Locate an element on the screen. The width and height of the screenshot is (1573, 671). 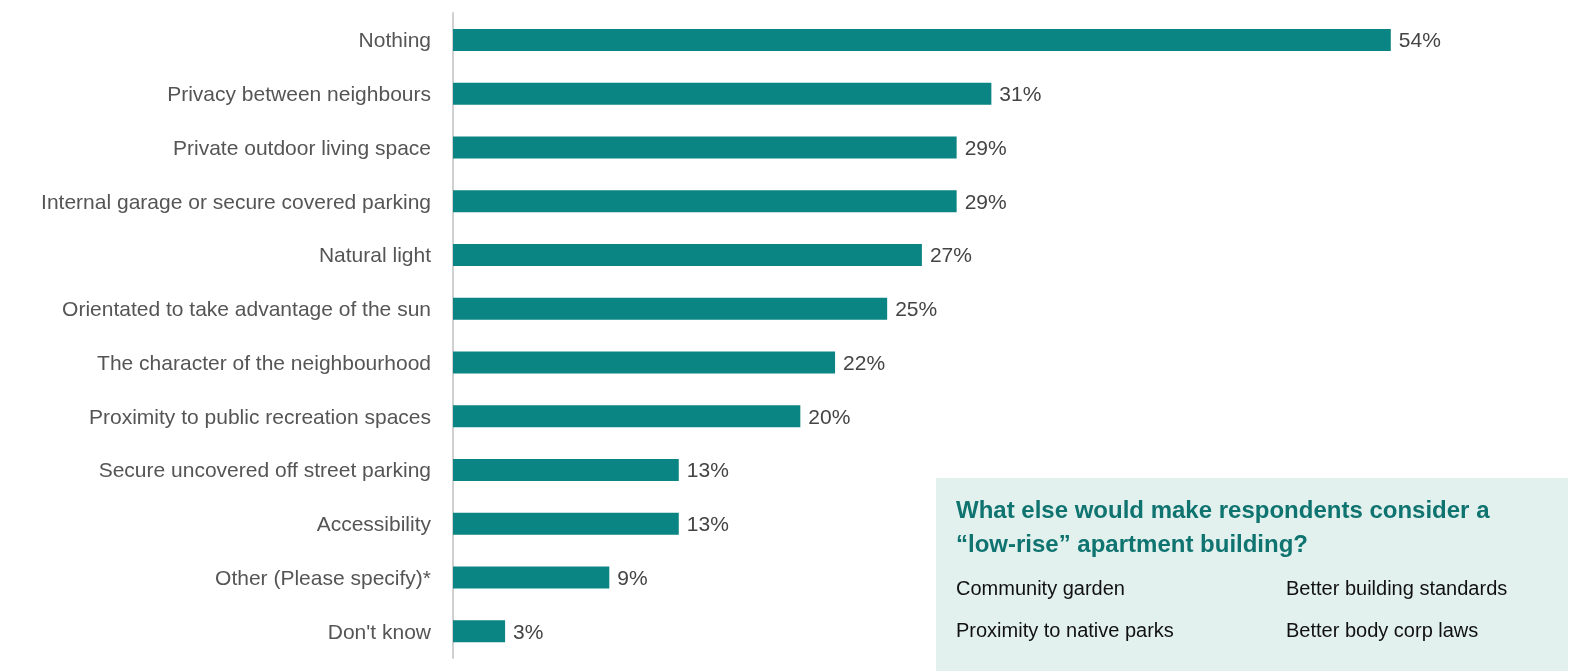
y-tick-label: Don't know is located at coordinates (379, 631).